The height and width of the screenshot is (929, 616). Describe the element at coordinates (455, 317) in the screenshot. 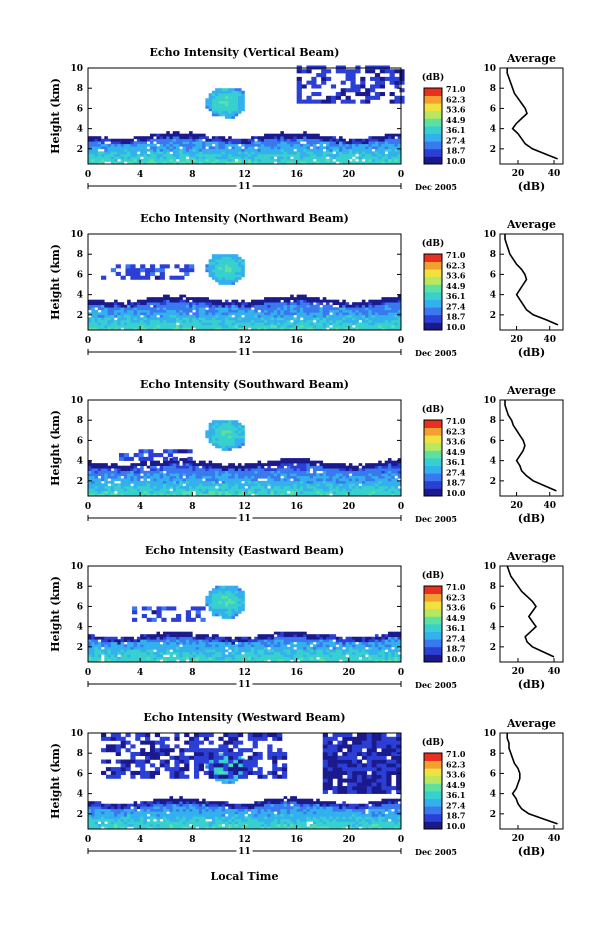

I see `colorbar-tick-label: 18.7` at that location.